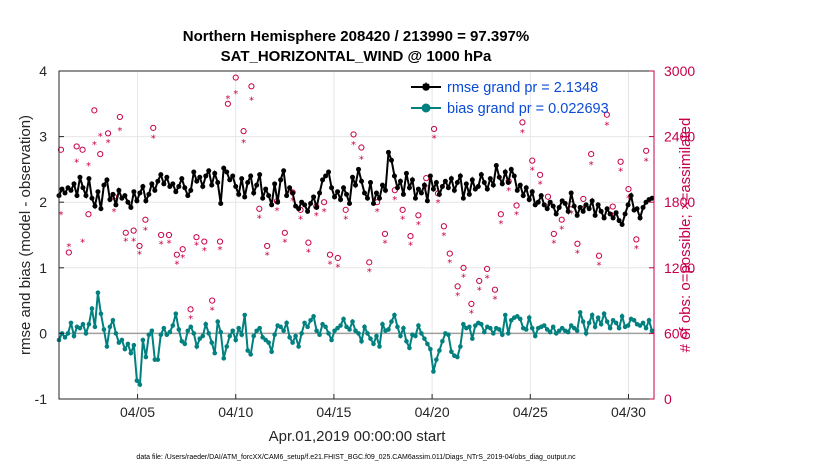  I want to click on y-right-tick-label: 600, so click(676, 333).